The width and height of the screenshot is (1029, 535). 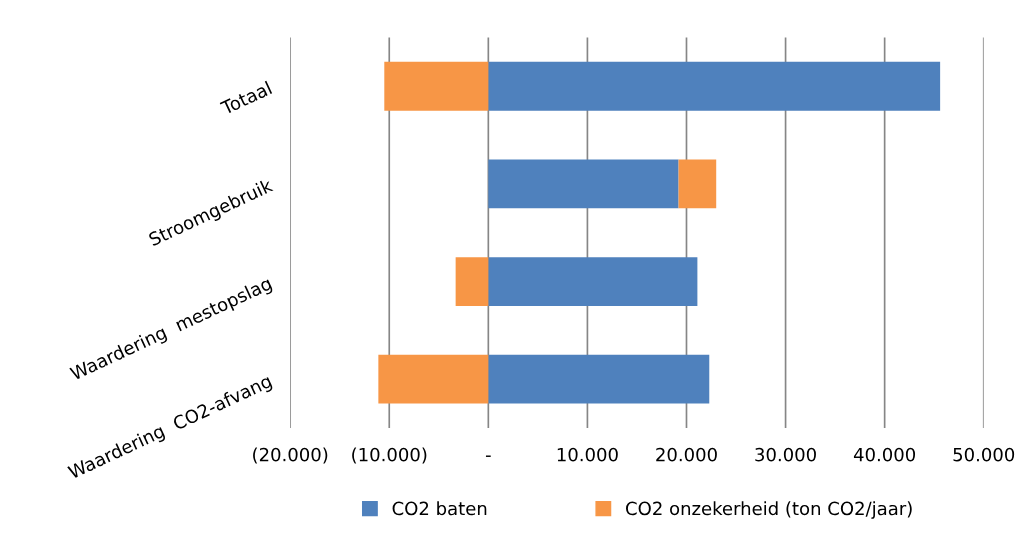 What do you see at coordinates (488, 456) in the screenshot?
I see `x-tick-label: -` at bounding box center [488, 456].